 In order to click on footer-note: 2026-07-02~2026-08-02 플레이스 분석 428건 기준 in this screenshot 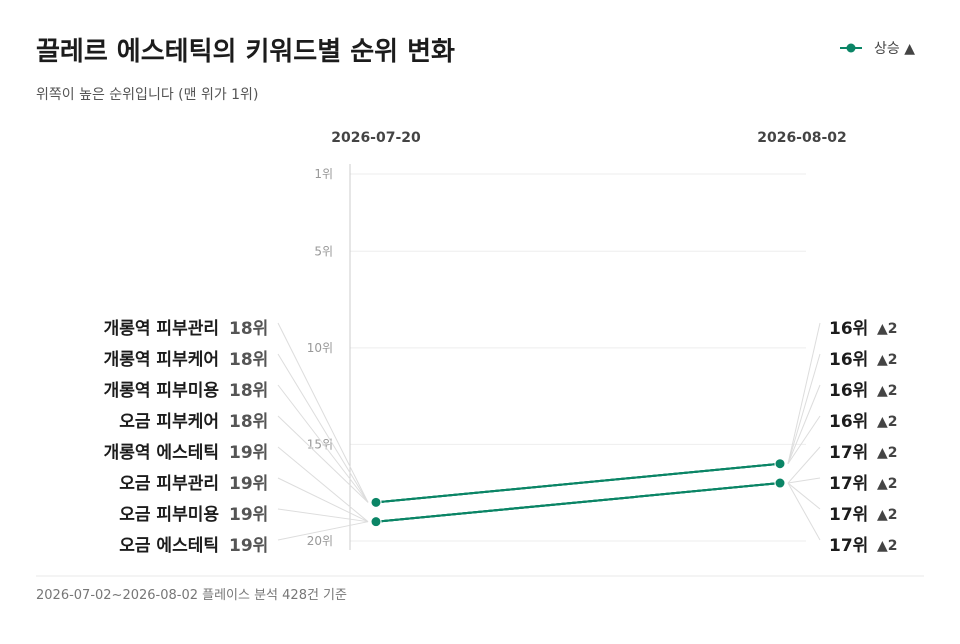, I will do `click(191, 595)`.